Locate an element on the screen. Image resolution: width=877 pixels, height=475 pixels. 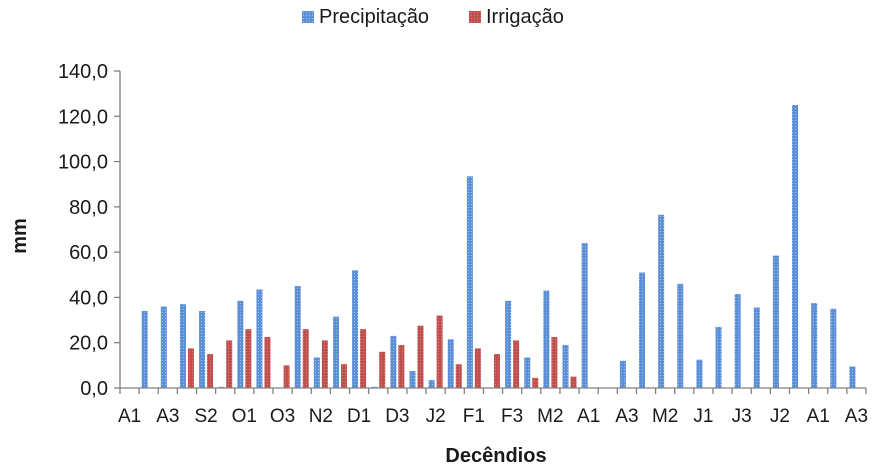
y-tick-label: 140,0 is located at coordinates (83, 72).